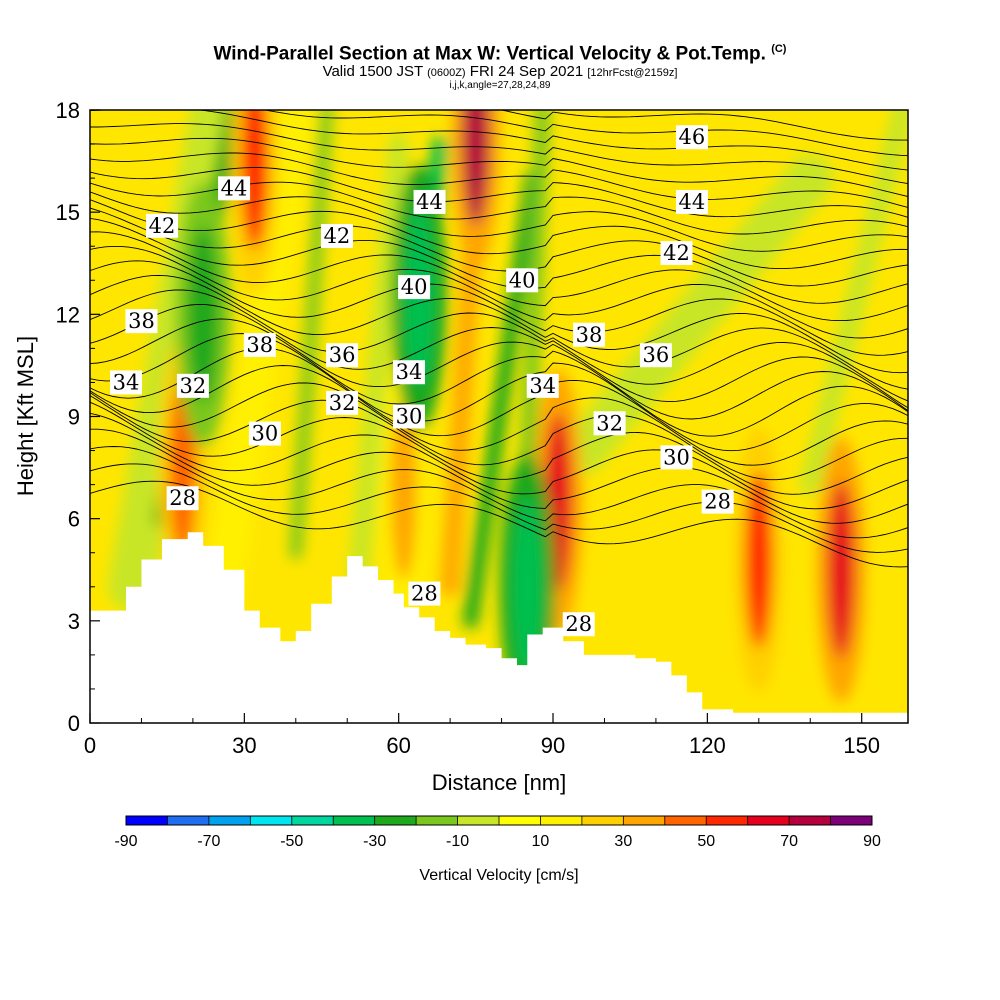 The width and height of the screenshot is (1000, 1000). I want to click on valid-date: FRI 24 Sep 2021, so click(526, 72).